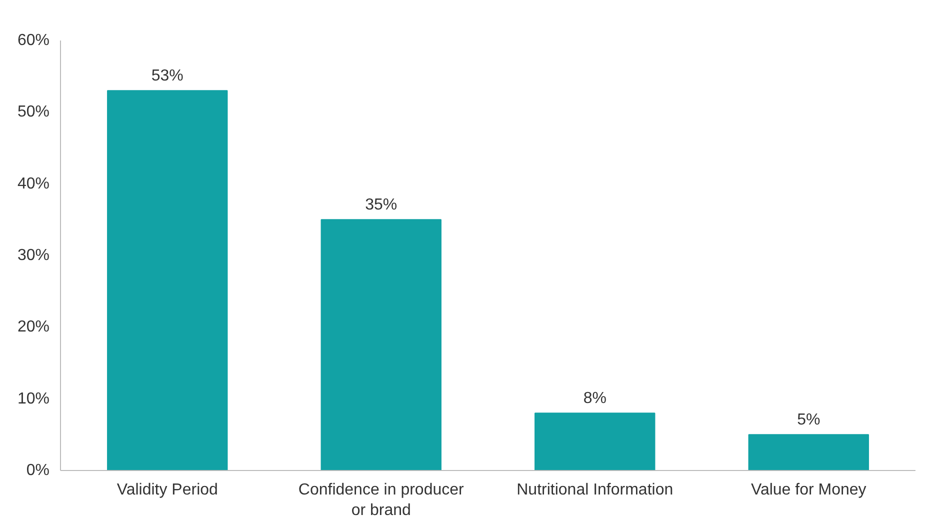 The image size is (925, 530). I want to click on y-tick-label: 40%, so click(33, 183).